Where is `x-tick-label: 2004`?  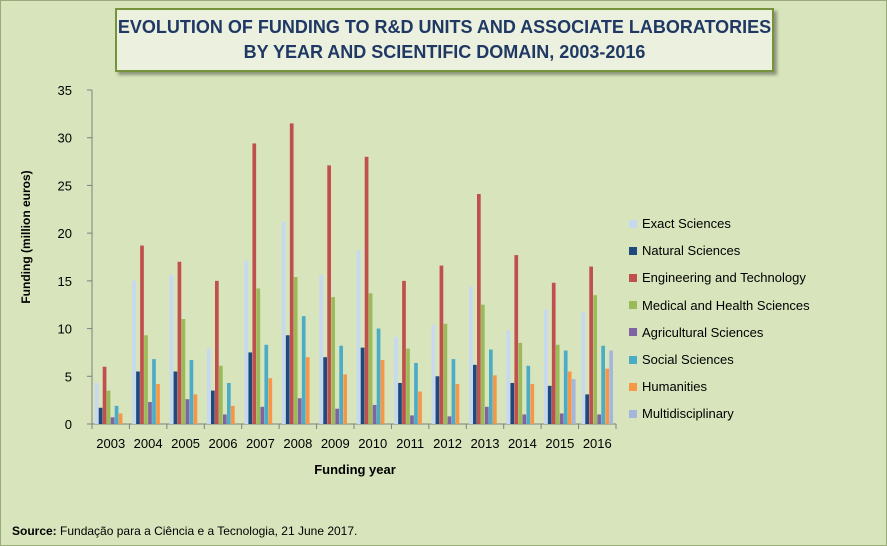 x-tick-label: 2004 is located at coordinates (148, 443).